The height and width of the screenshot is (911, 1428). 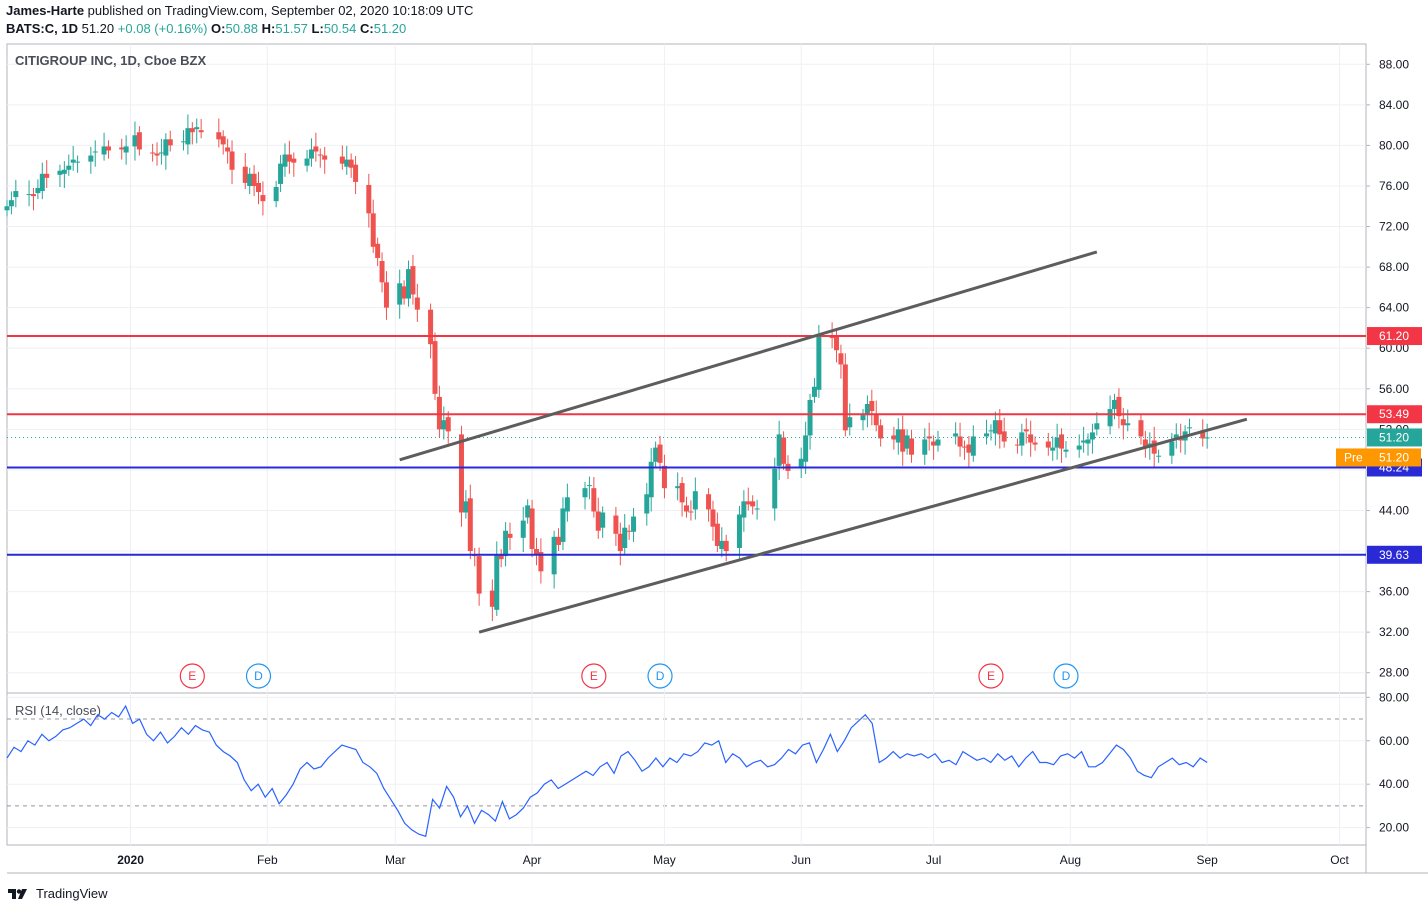 I want to click on author-name: James-Harte, so click(x=45, y=10).